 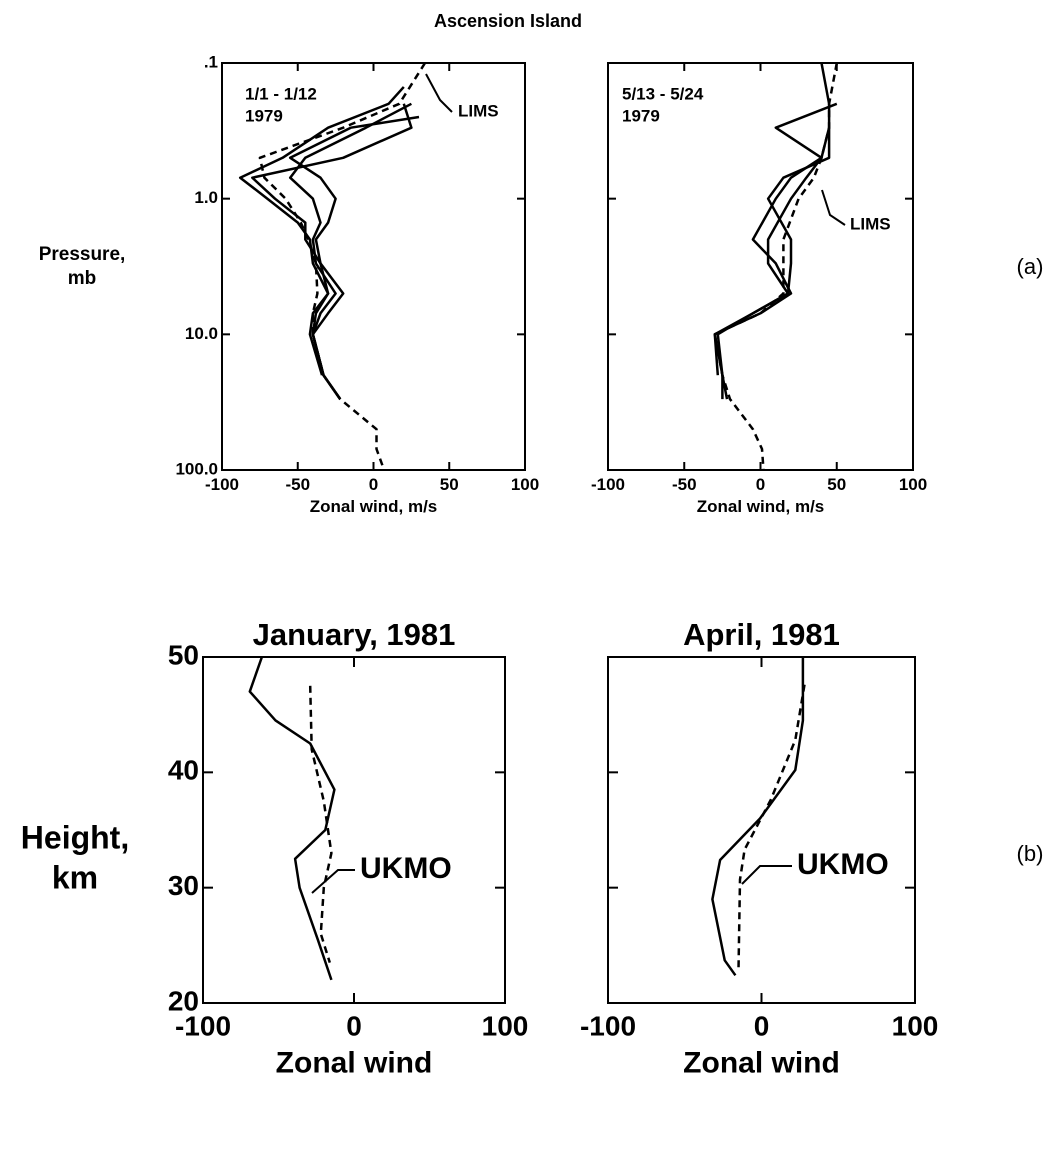 What do you see at coordinates (183, 885) in the screenshot?
I see `y-tick-label: 30` at bounding box center [183, 885].